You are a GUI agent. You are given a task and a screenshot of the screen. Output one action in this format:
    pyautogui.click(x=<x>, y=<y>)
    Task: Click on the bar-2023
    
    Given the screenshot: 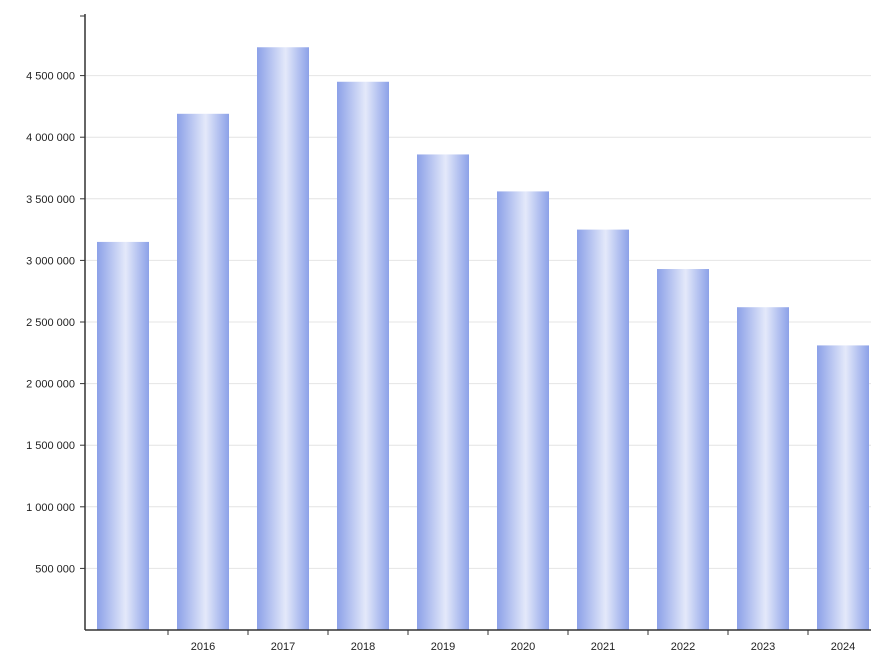 What is the action you would take?
    pyautogui.click(x=763, y=468)
    